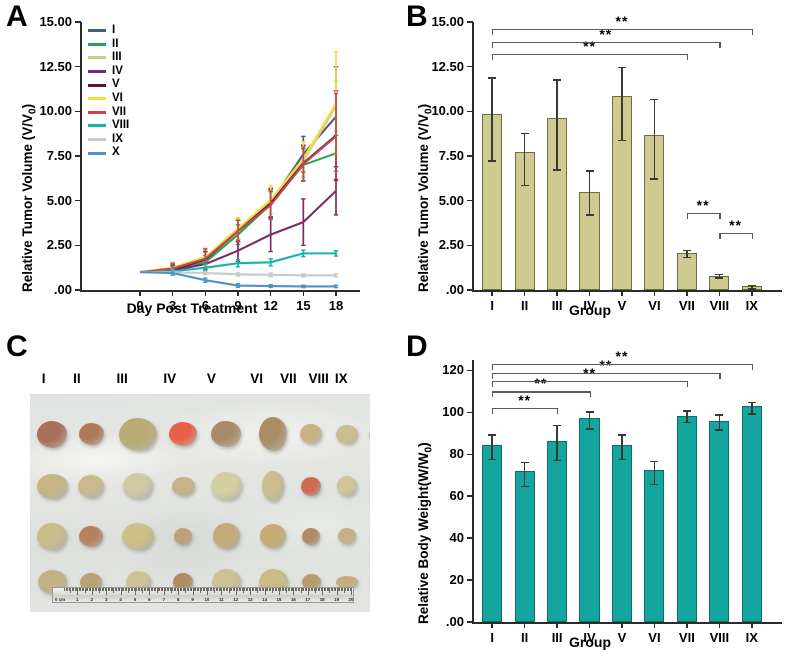  I want to click on errorbar-cap-top-IV, so click(589, 171).